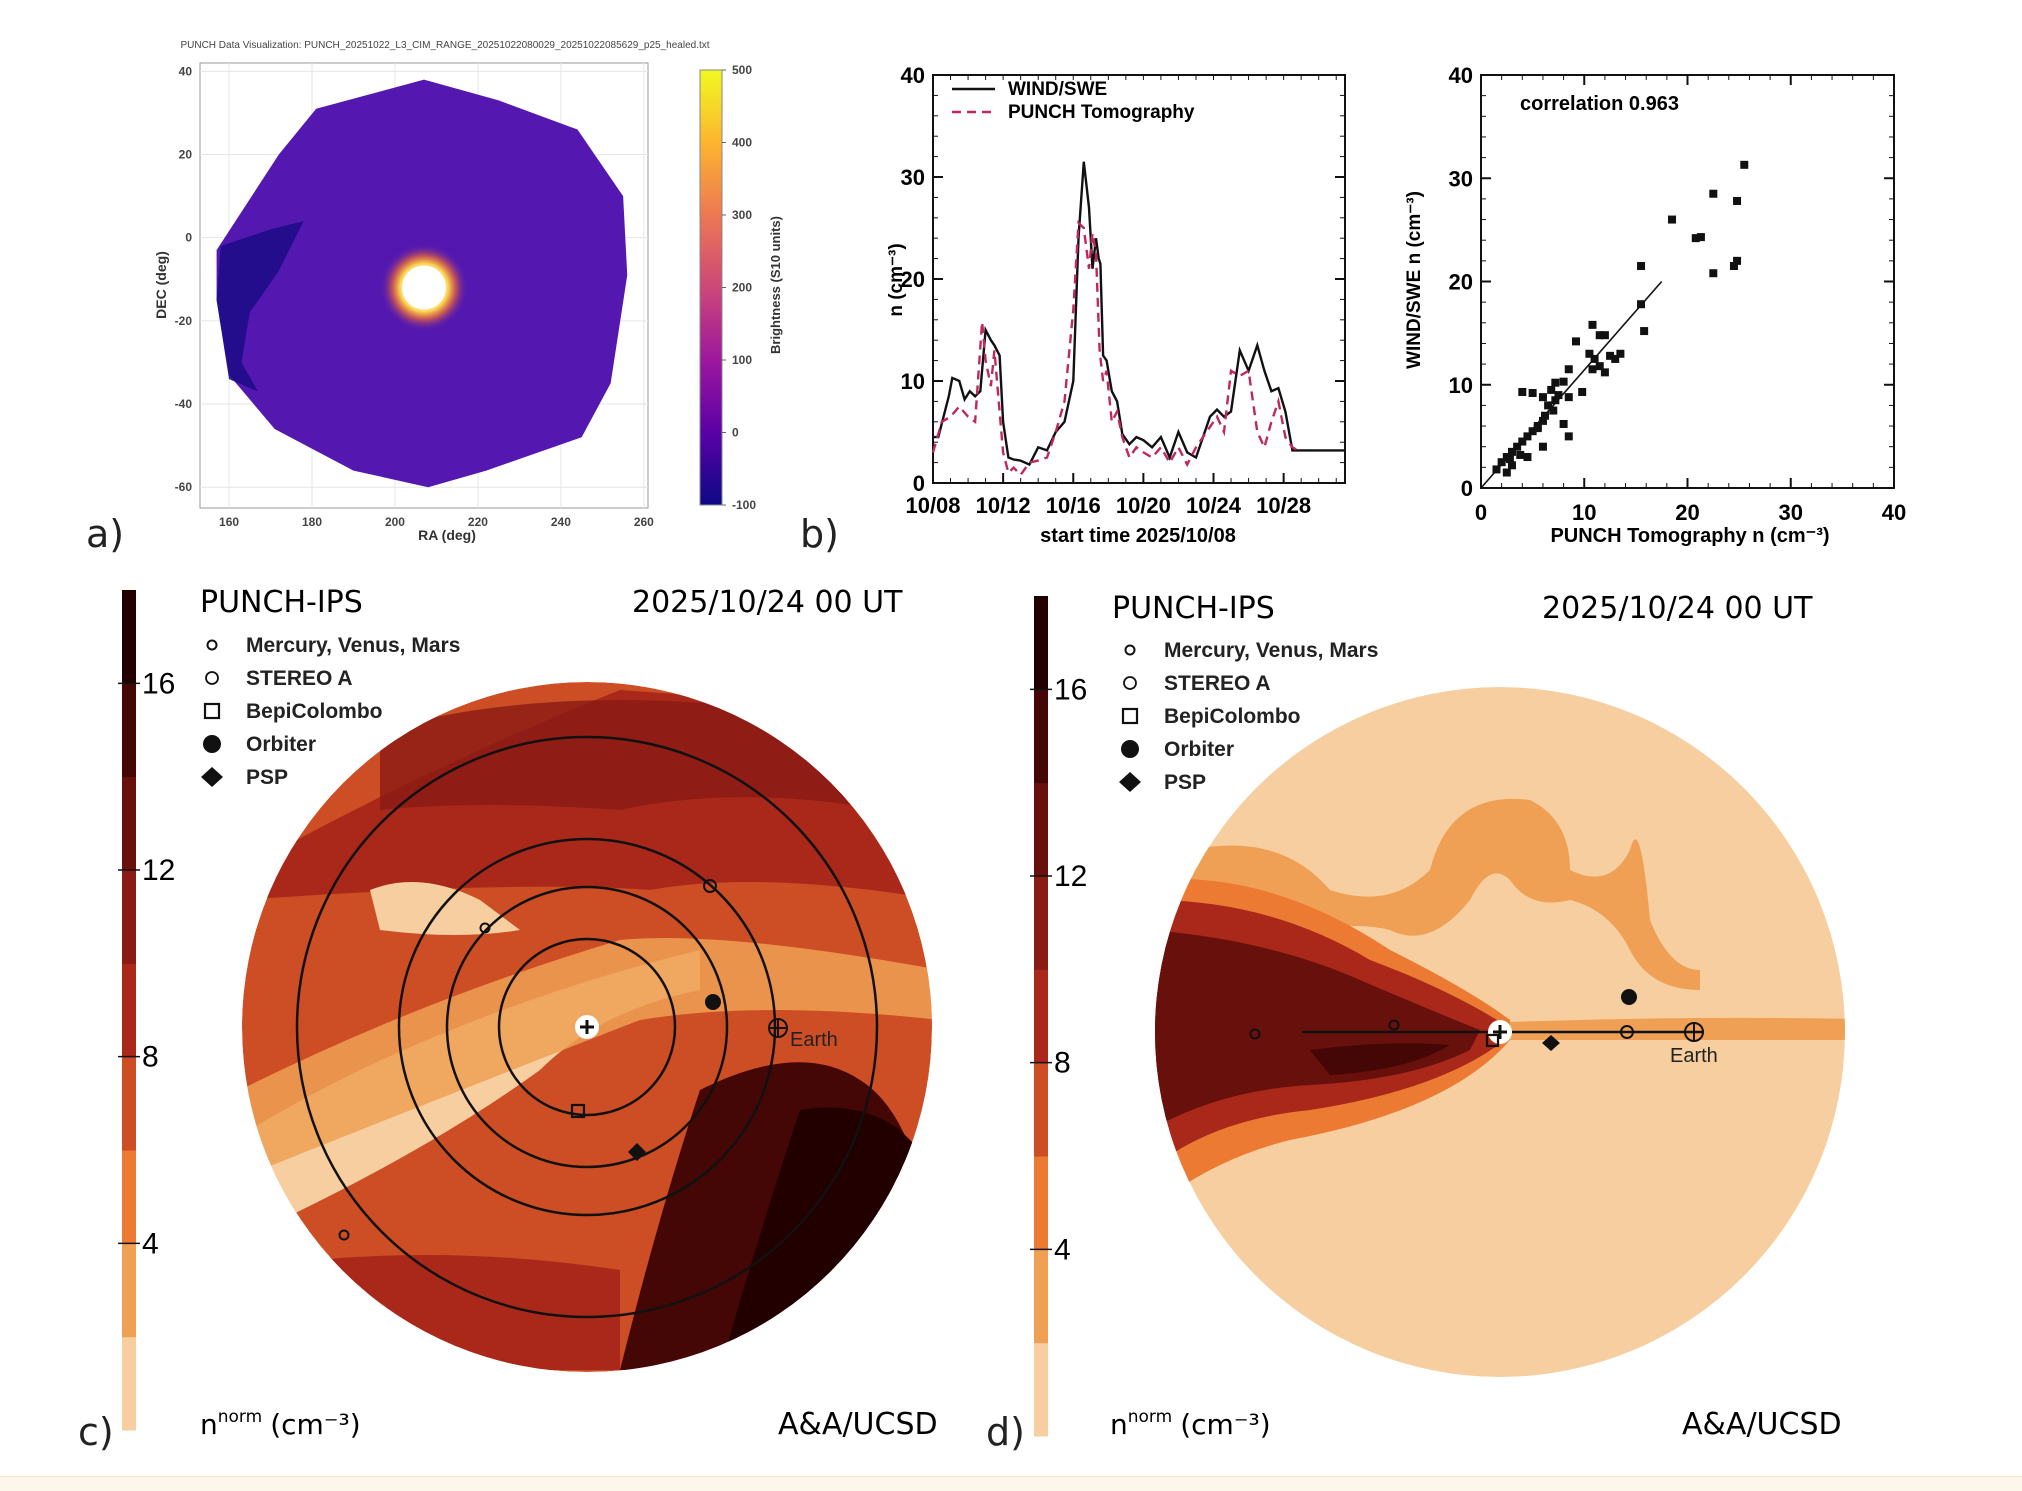  What do you see at coordinates (1427, 894) in the screenshot?
I see `density-moderate-filament` at bounding box center [1427, 894].